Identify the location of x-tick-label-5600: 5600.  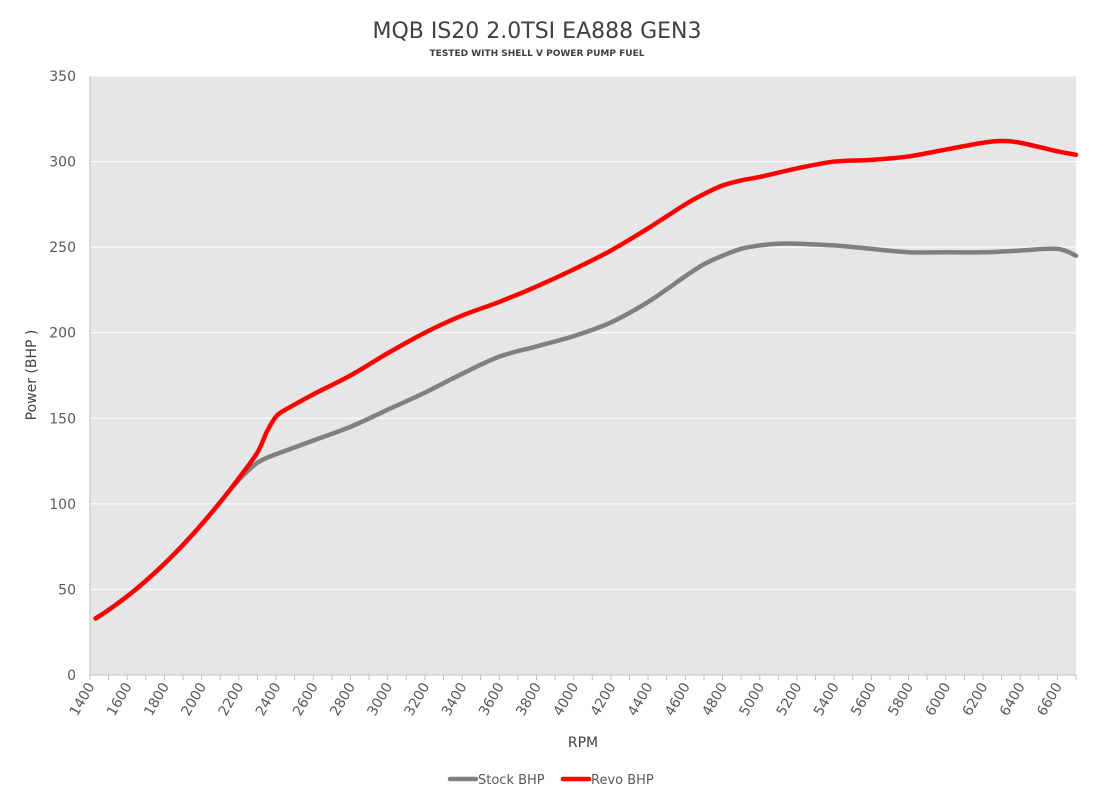
(864, 699).